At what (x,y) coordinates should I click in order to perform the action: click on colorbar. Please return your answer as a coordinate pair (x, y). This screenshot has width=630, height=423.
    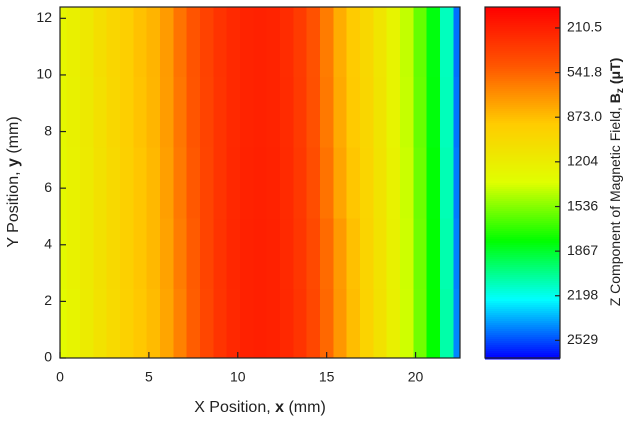
    Looking at the image, I should click on (522, 183).